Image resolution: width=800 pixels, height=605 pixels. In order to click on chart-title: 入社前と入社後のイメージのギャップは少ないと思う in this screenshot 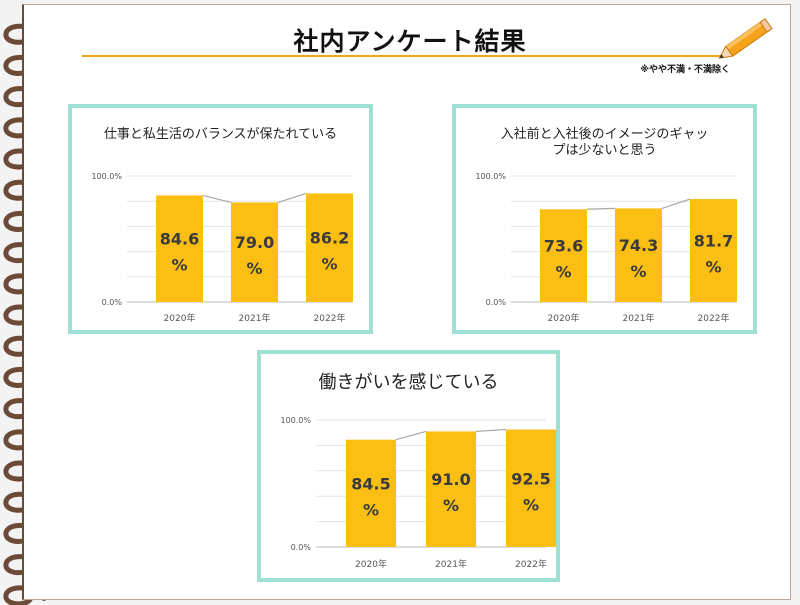, I will do `click(604, 142)`.